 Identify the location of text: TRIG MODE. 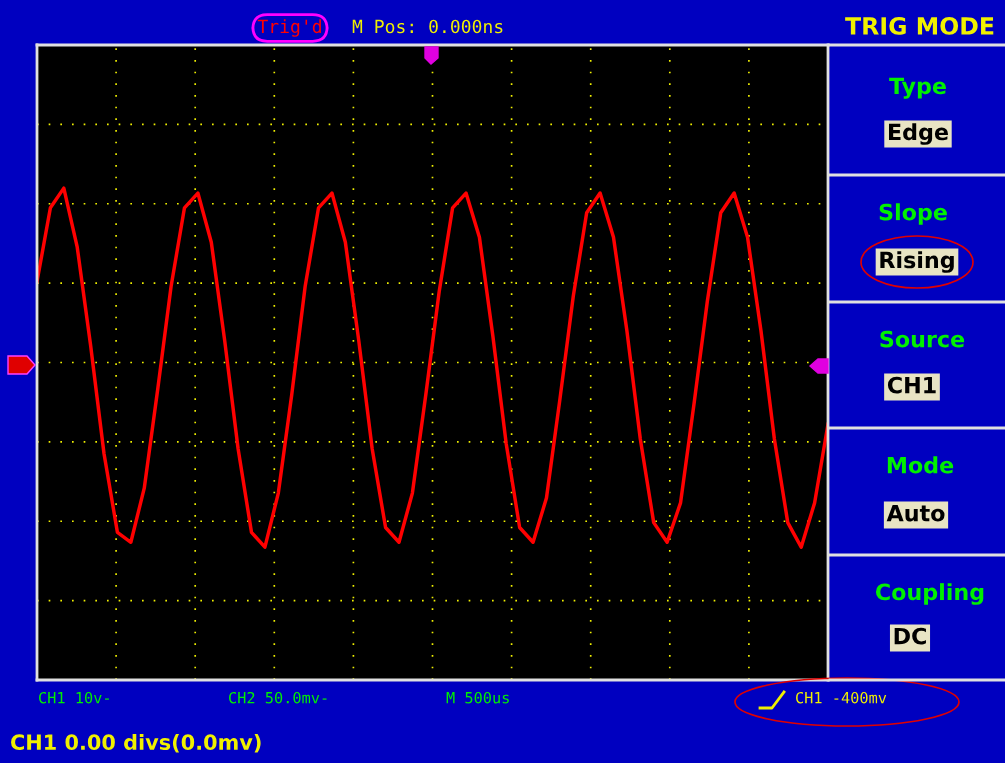
(919, 25).